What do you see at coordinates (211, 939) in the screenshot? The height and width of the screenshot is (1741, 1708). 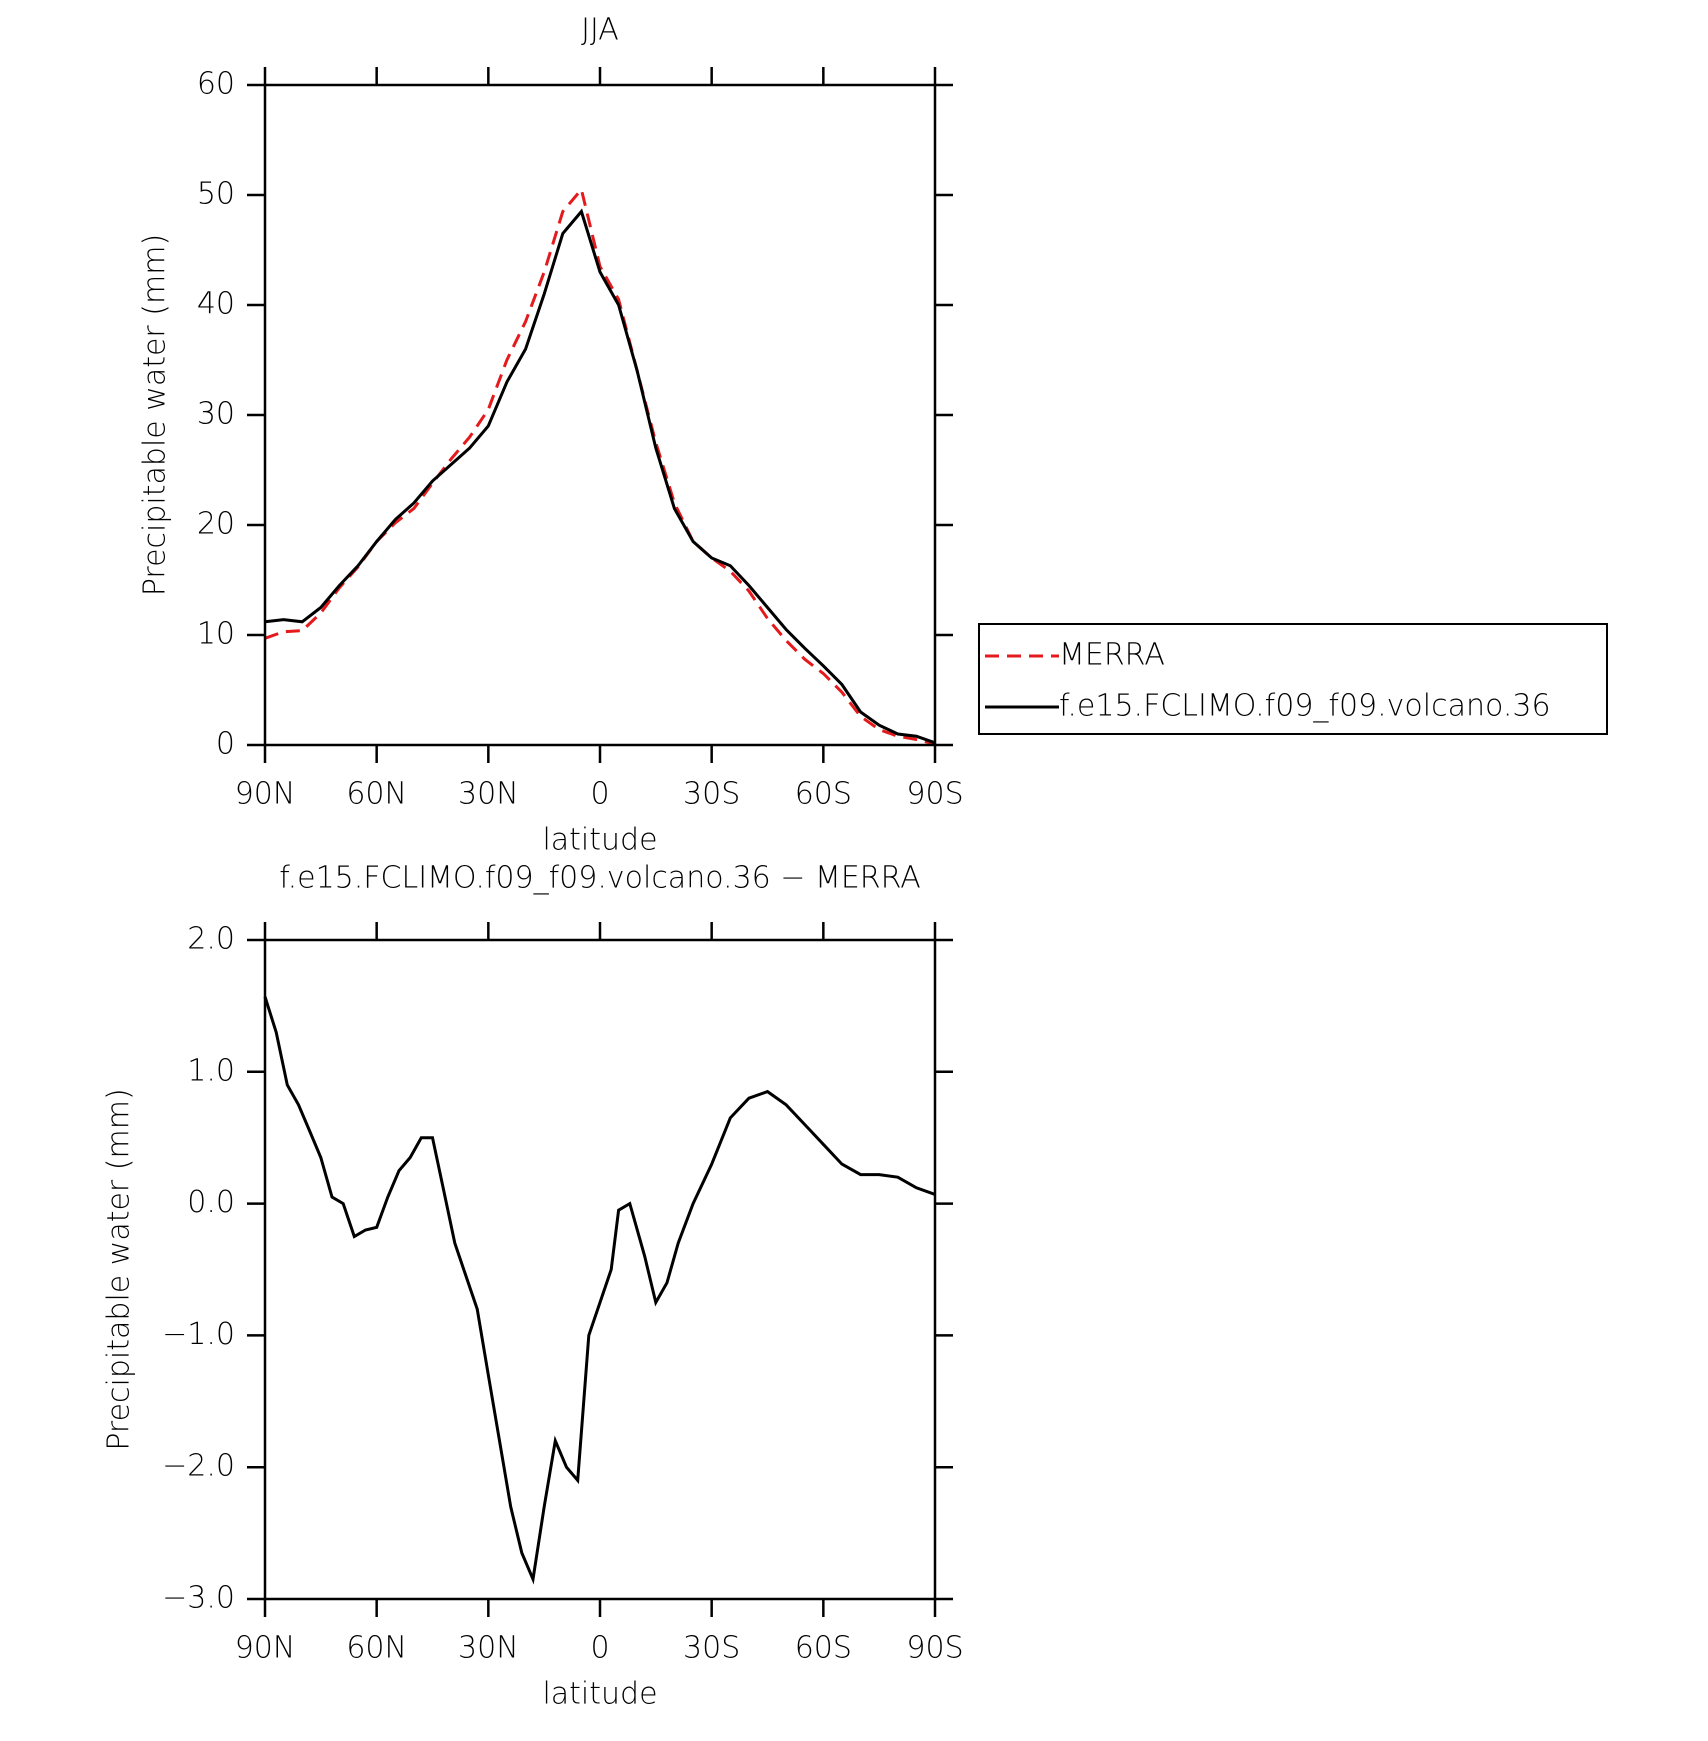 I see `y-tick-label: 2.0` at bounding box center [211, 939].